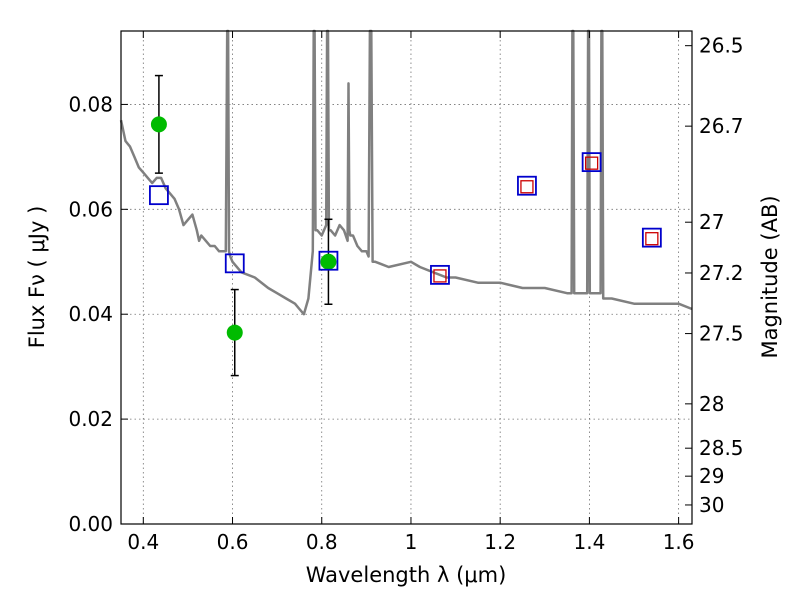  What do you see at coordinates (770, 276) in the screenshot?
I see `y2-axis-label: Magnitude (AB)` at bounding box center [770, 276].